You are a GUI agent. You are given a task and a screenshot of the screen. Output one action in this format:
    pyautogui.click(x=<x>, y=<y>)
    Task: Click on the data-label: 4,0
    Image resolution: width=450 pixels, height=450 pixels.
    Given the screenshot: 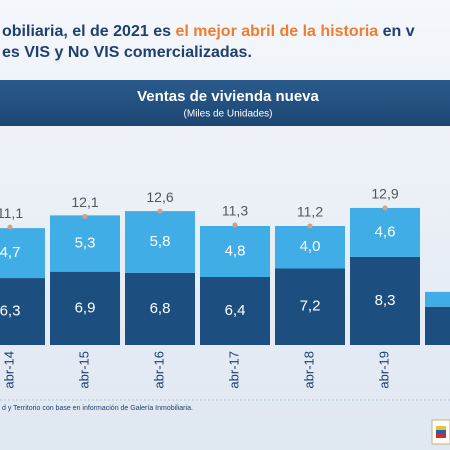 What is the action you would take?
    pyautogui.click(x=310, y=246)
    